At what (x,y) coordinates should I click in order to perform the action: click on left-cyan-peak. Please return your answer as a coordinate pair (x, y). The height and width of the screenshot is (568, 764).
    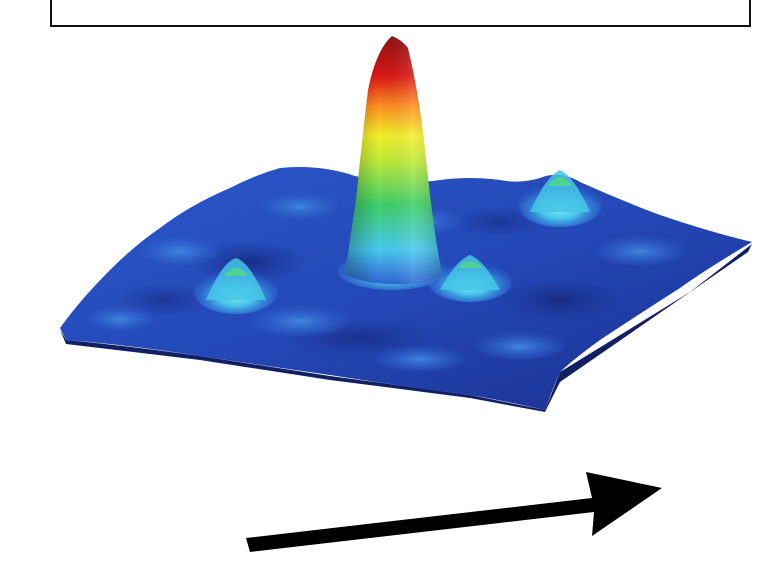
    Looking at the image, I should click on (236, 286).